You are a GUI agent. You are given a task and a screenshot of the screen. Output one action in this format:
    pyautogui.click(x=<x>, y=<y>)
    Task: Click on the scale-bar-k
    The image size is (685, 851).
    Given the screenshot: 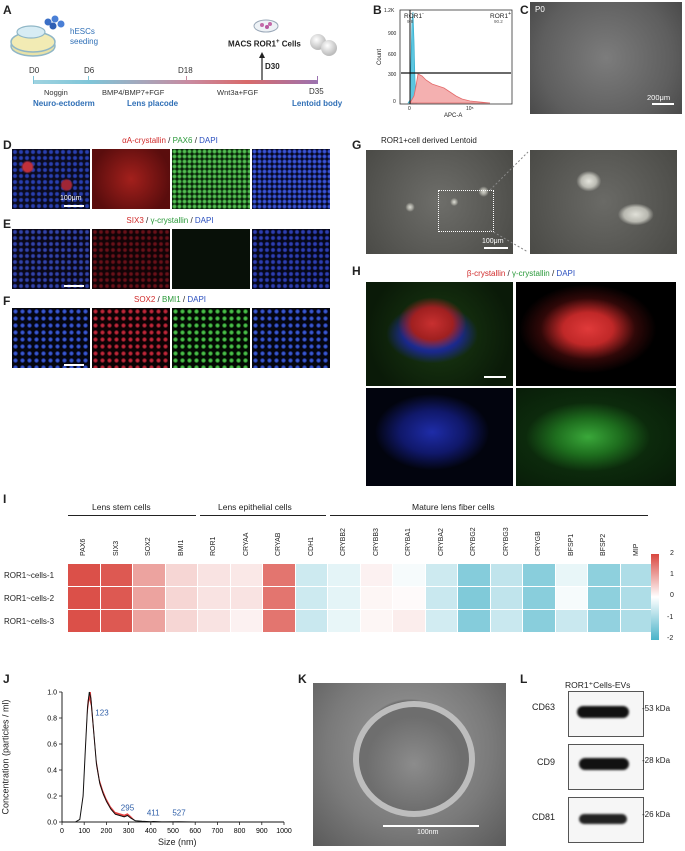 What is the action you would take?
    pyautogui.click(x=431, y=826)
    